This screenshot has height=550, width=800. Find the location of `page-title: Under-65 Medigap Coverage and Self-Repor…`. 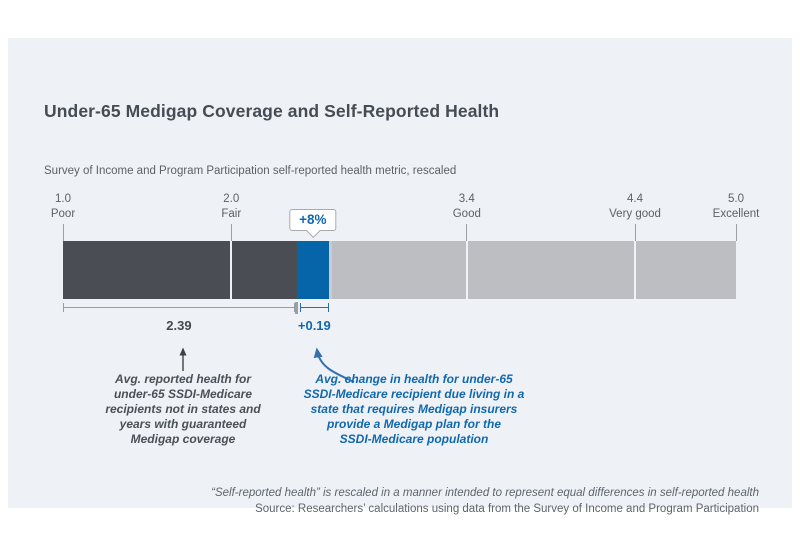

page-title: Under-65 Medigap Coverage and Self-Repor… is located at coordinates (272, 111).